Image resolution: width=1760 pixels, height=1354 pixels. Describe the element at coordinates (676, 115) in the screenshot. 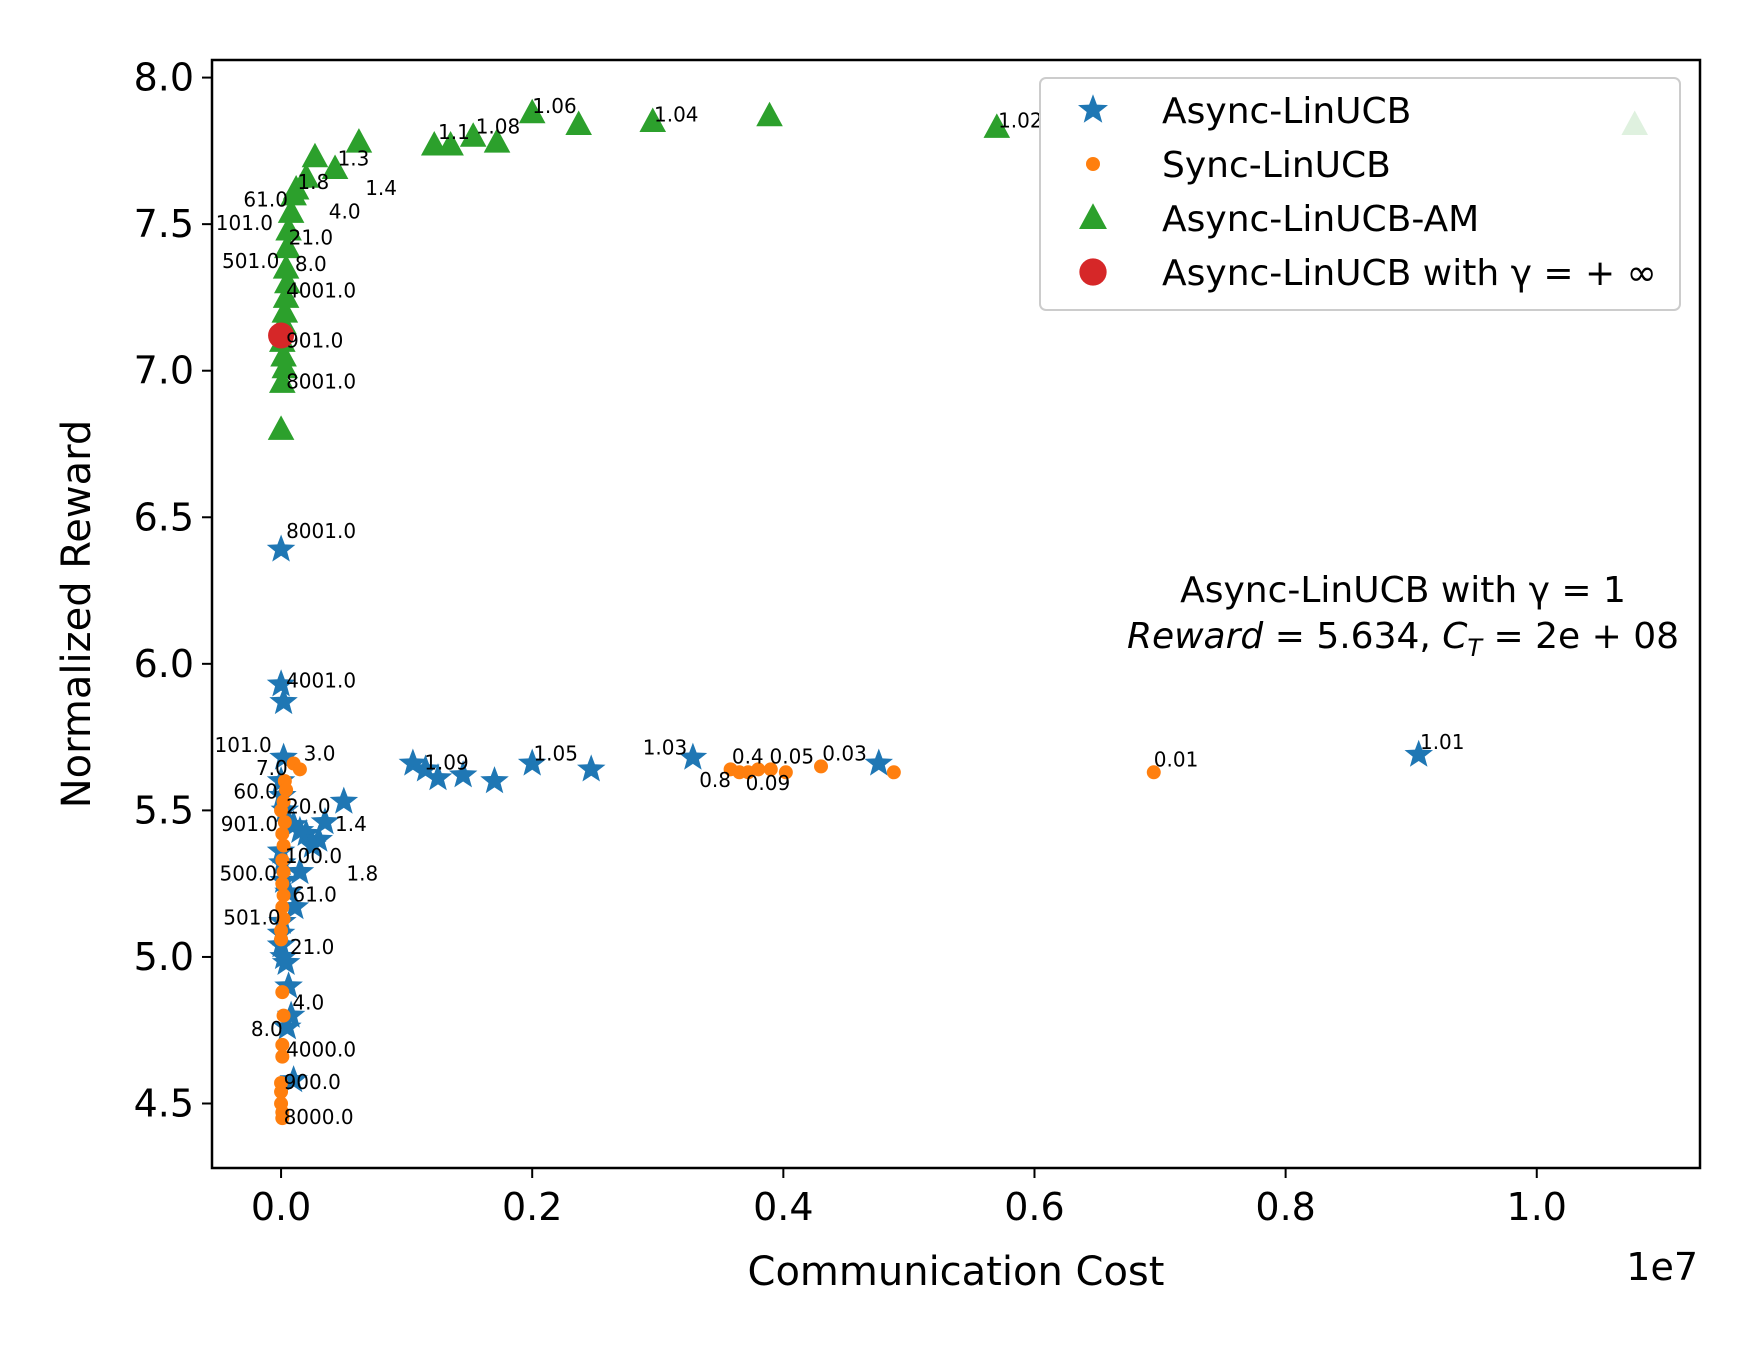

I see `point-annotation: 1.04` at that location.